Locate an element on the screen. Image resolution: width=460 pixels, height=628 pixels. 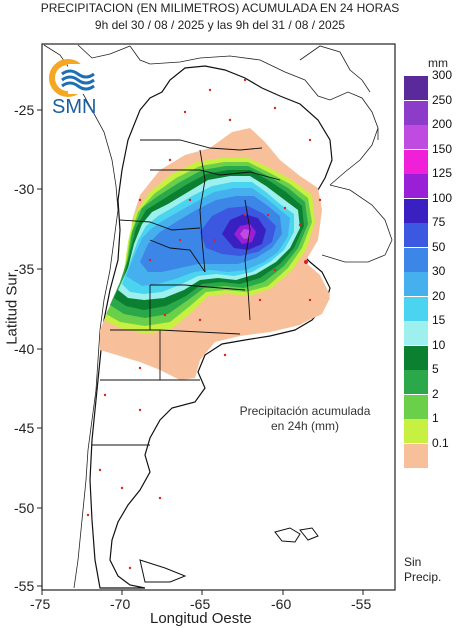
legend-label: 30 is located at coordinates (439, 271).